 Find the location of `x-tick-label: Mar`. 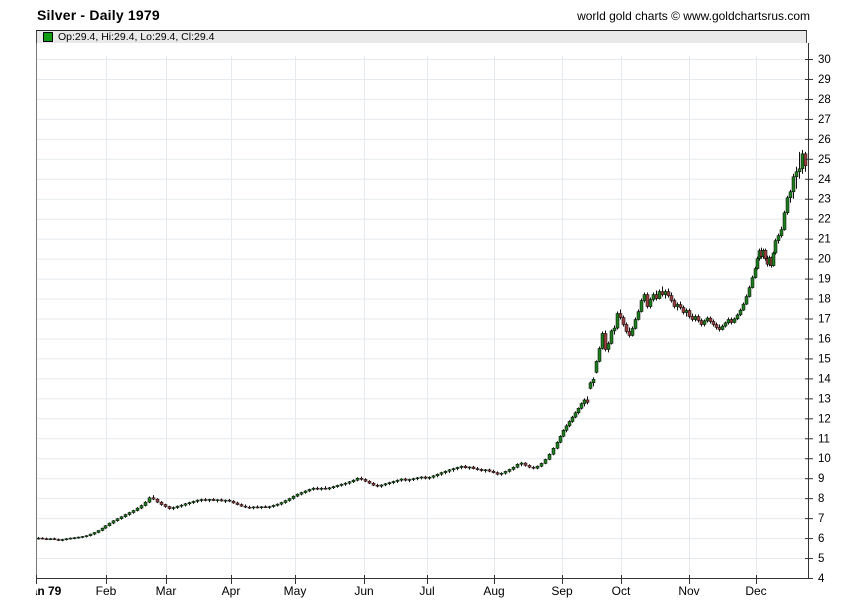

x-tick-label: Mar is located at coordinates (166, 591).